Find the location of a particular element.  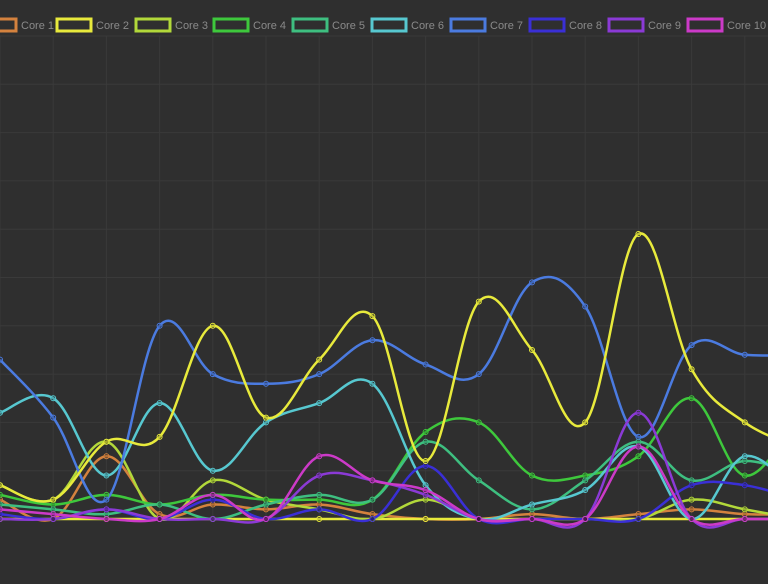

legend-label: Core 5 is located at coordinates (348, 26).